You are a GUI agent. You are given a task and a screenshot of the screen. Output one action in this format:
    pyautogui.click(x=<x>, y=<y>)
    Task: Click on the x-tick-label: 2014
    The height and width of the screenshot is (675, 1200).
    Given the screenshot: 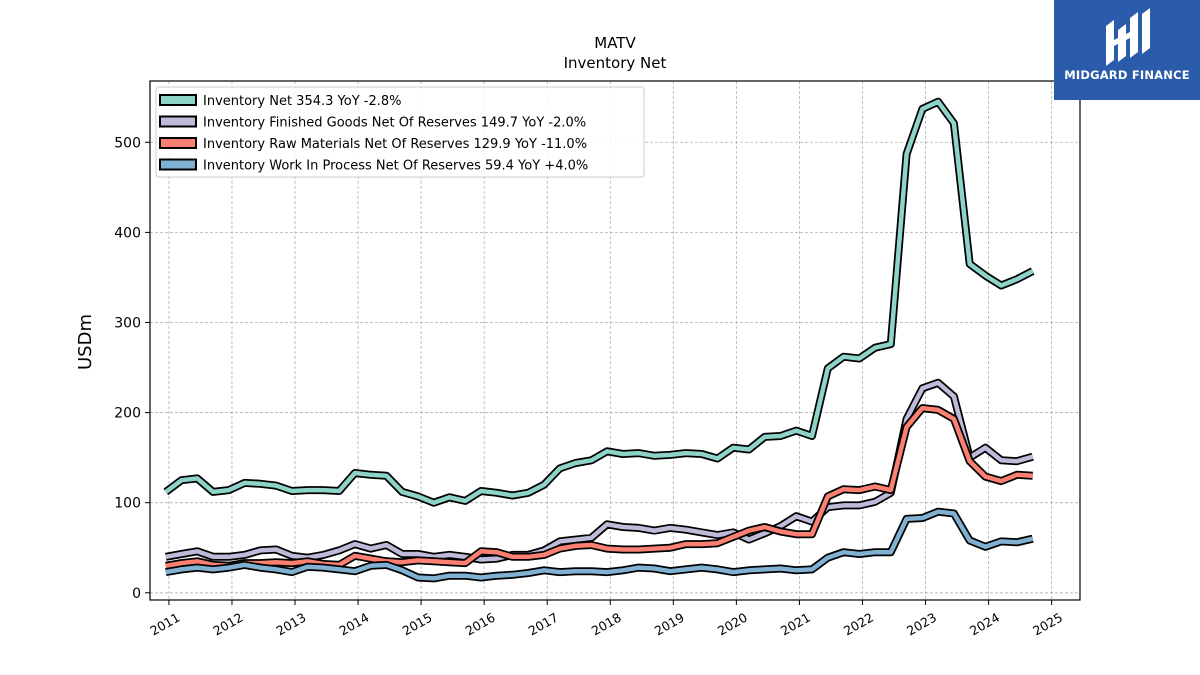 What is the action you would take?
    pyautogui.click(x=354, y=624)
    